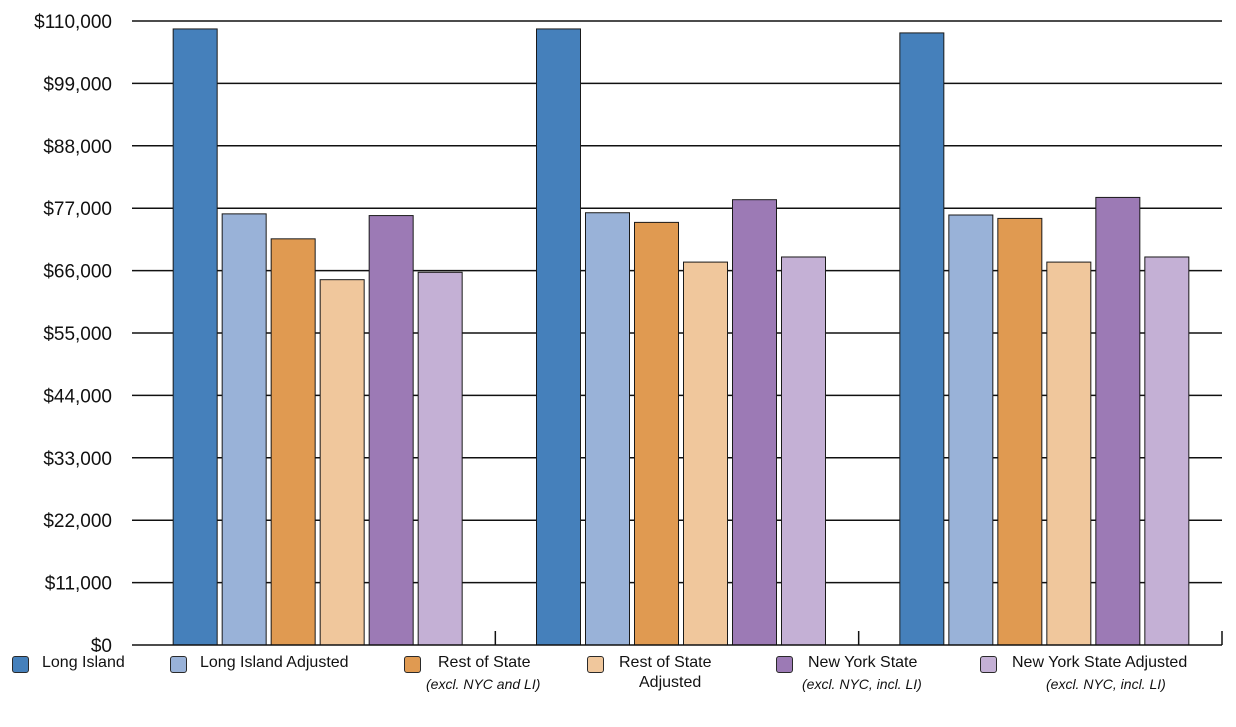 The width and height of the screenshot is (1236, 727). What do you see at coordinates (274, 662) in the screenshot?
I see `legend-label: Long Island Adjusted` at bounding box center [274, 662].